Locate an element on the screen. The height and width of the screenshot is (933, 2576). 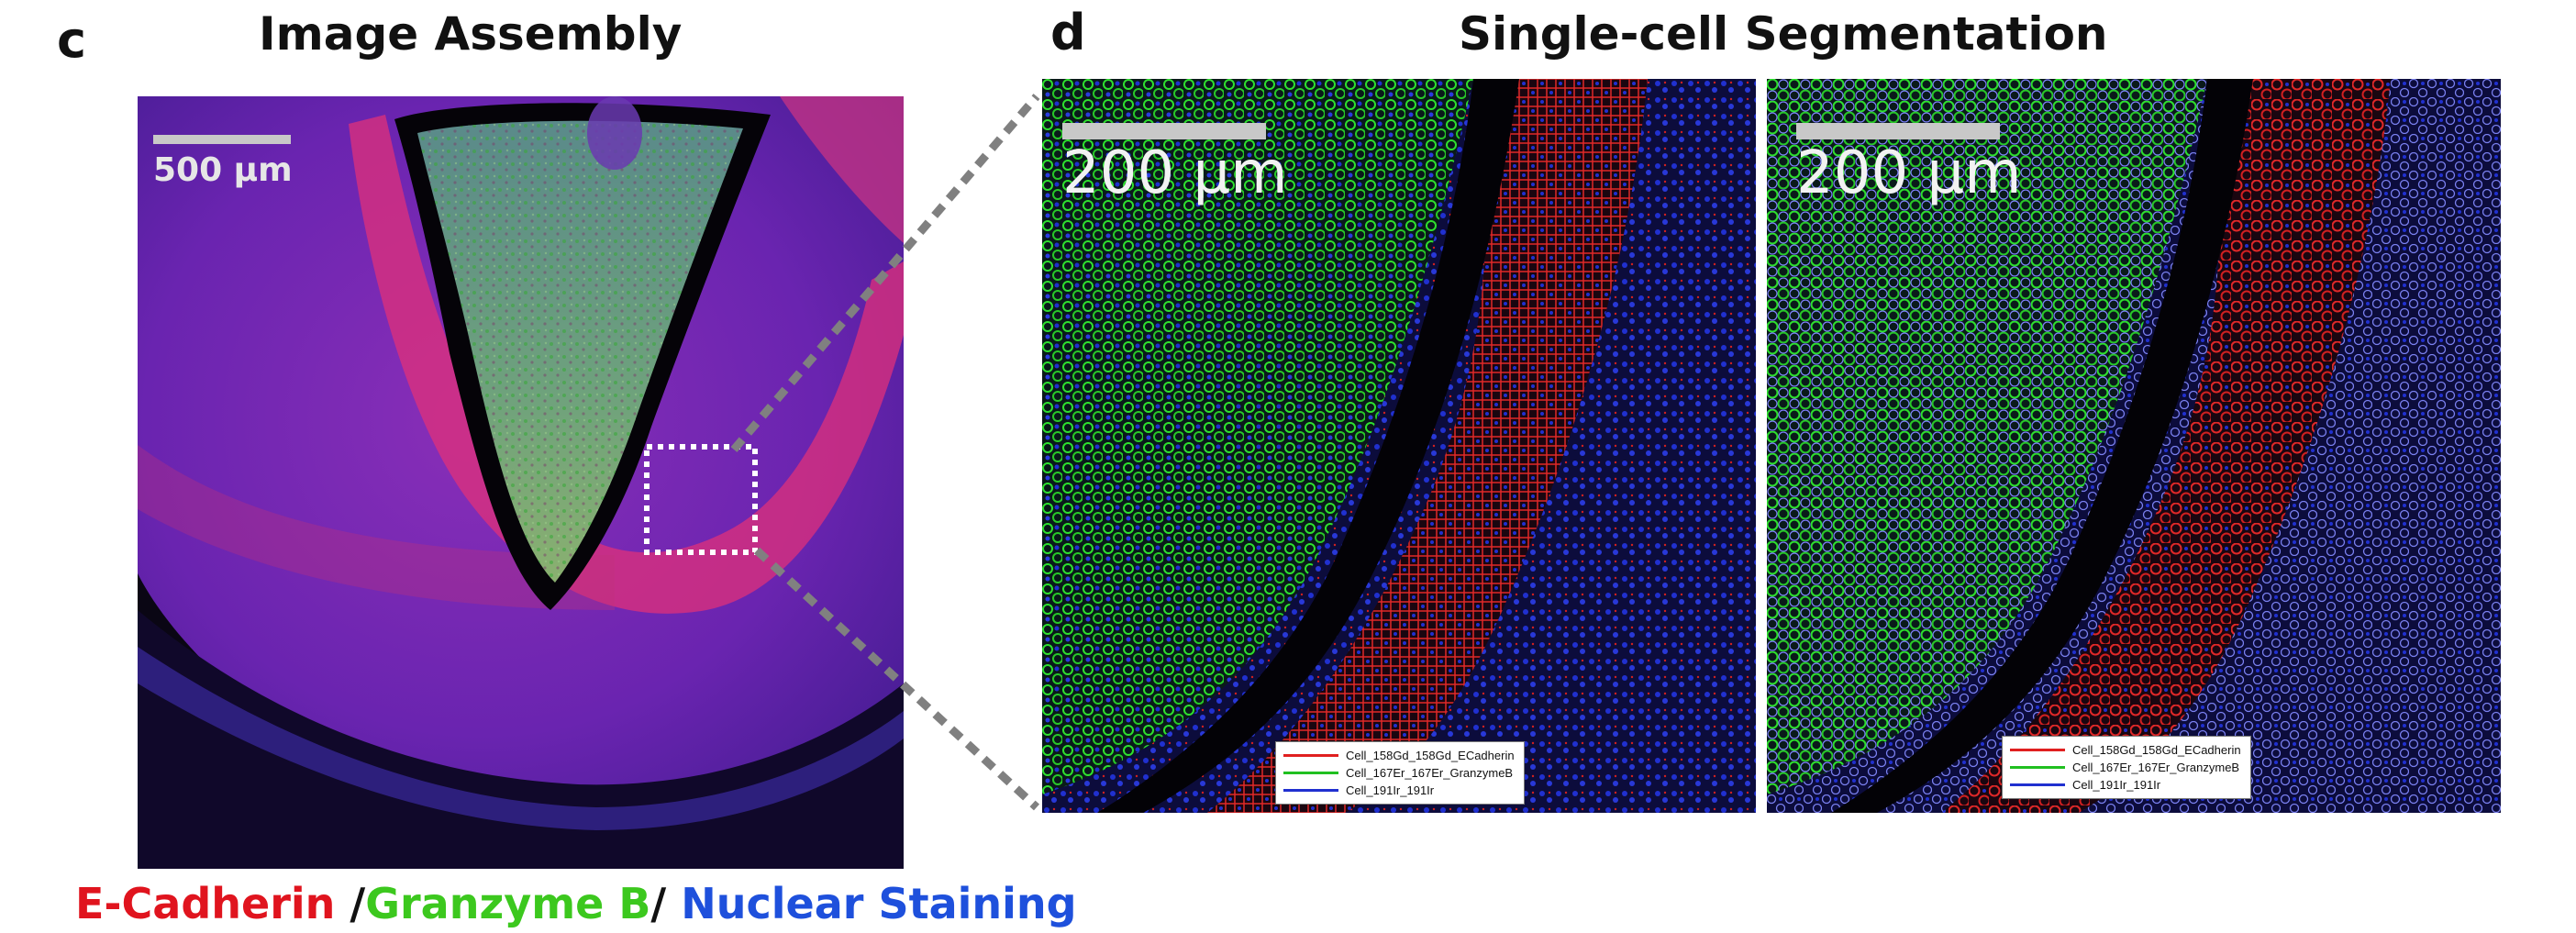
overview-scale-label: 500 µm is located at coordinates (223, 170).